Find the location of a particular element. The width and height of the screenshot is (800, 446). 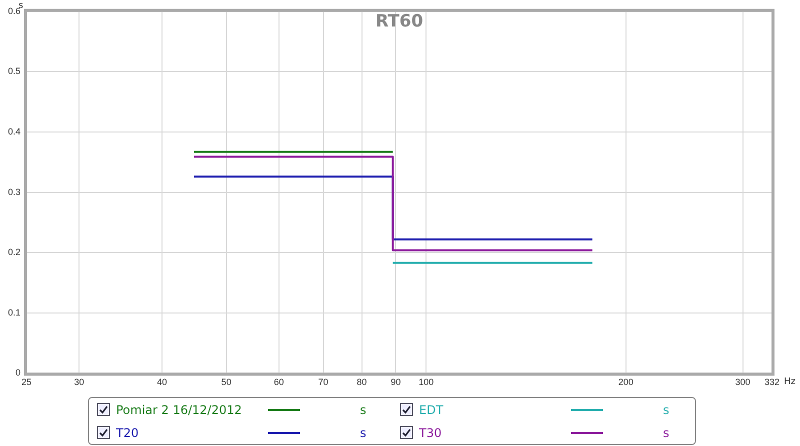

text: T30 is located at coordinates (431, 433).